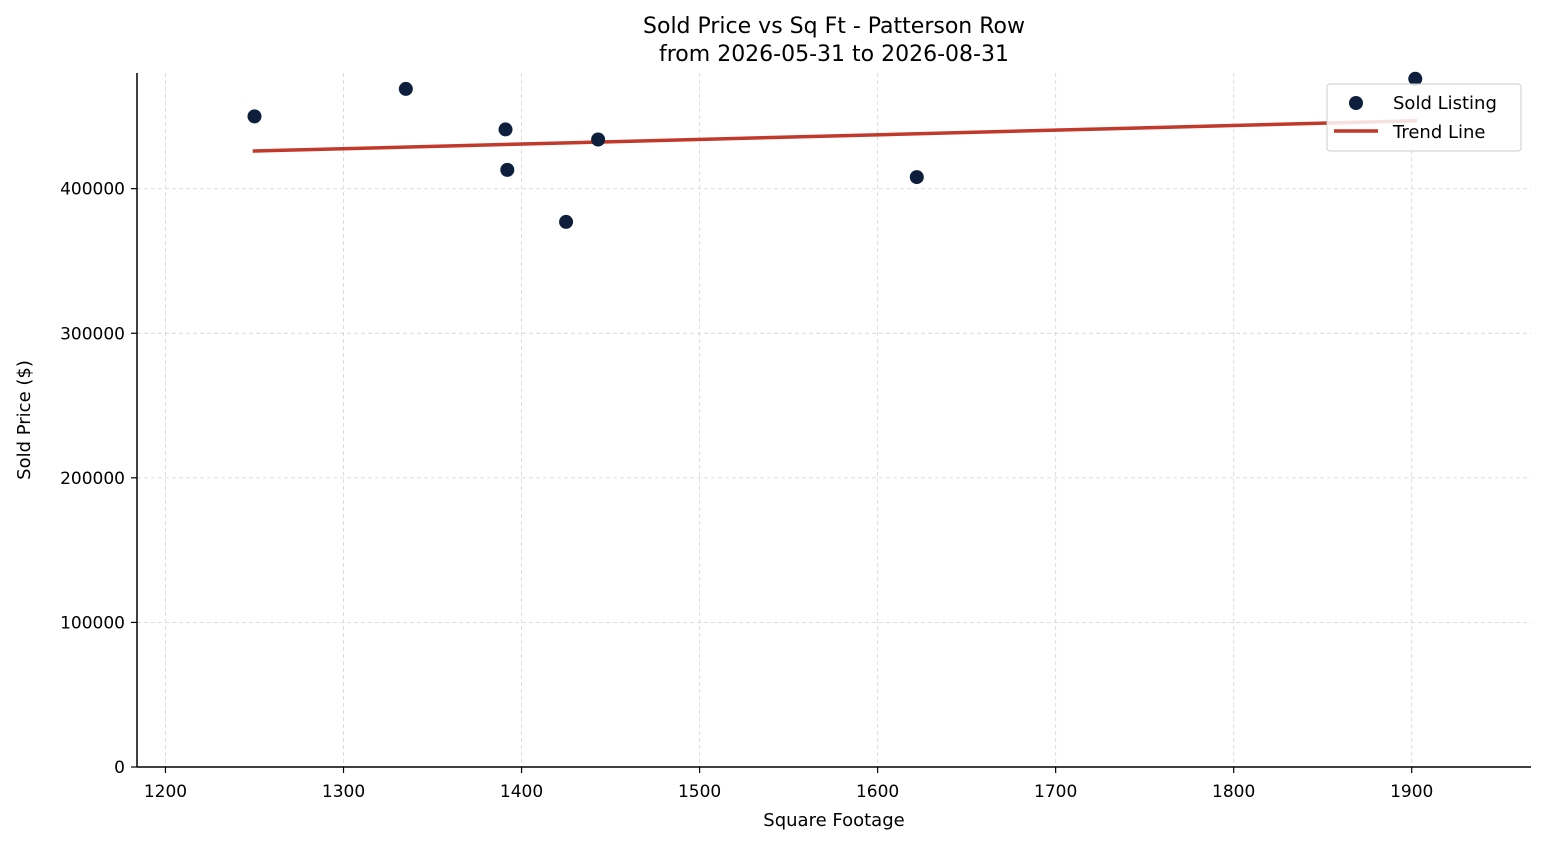  I want to click on x-tick-label: 1700, so click(1055, 792).